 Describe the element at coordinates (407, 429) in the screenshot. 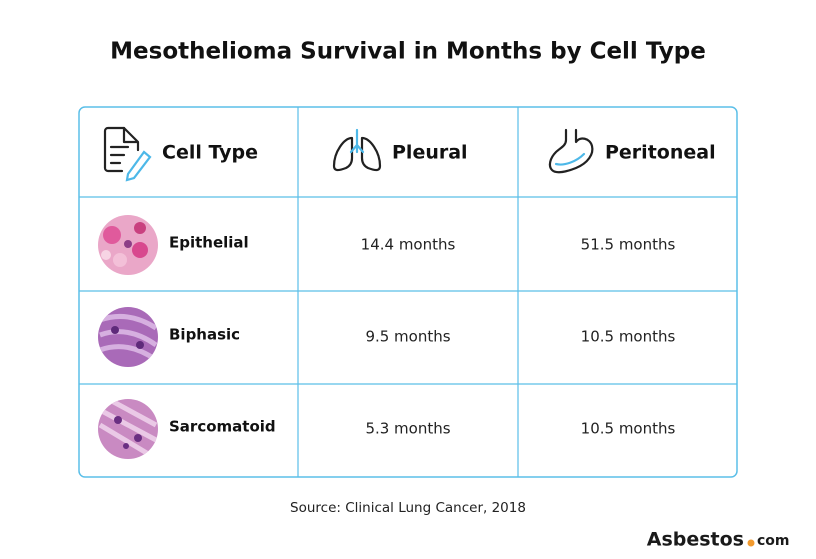

I see `cell: 5.3 months` at that location.